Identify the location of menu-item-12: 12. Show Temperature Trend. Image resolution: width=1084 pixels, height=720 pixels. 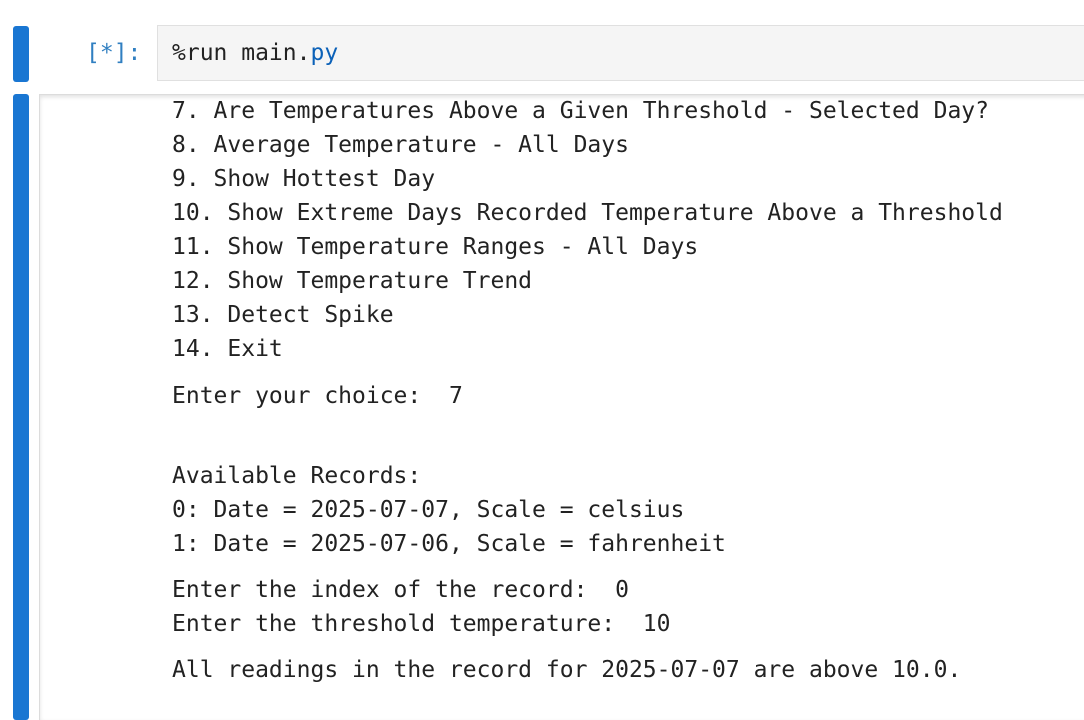
(352, 281).